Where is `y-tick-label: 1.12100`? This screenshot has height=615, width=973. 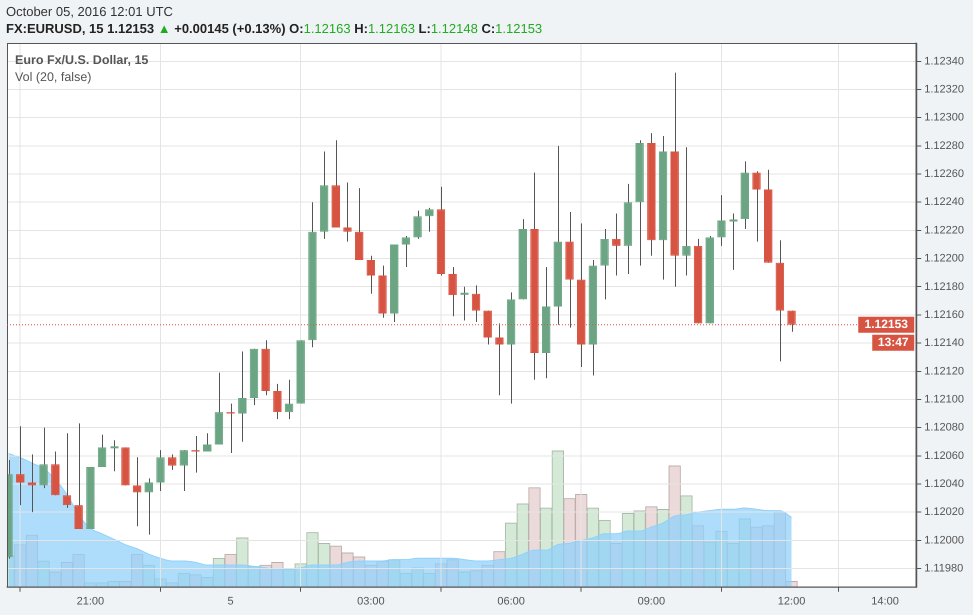
y-tick-label: 1.12100 is located at coordinates (944, 399).